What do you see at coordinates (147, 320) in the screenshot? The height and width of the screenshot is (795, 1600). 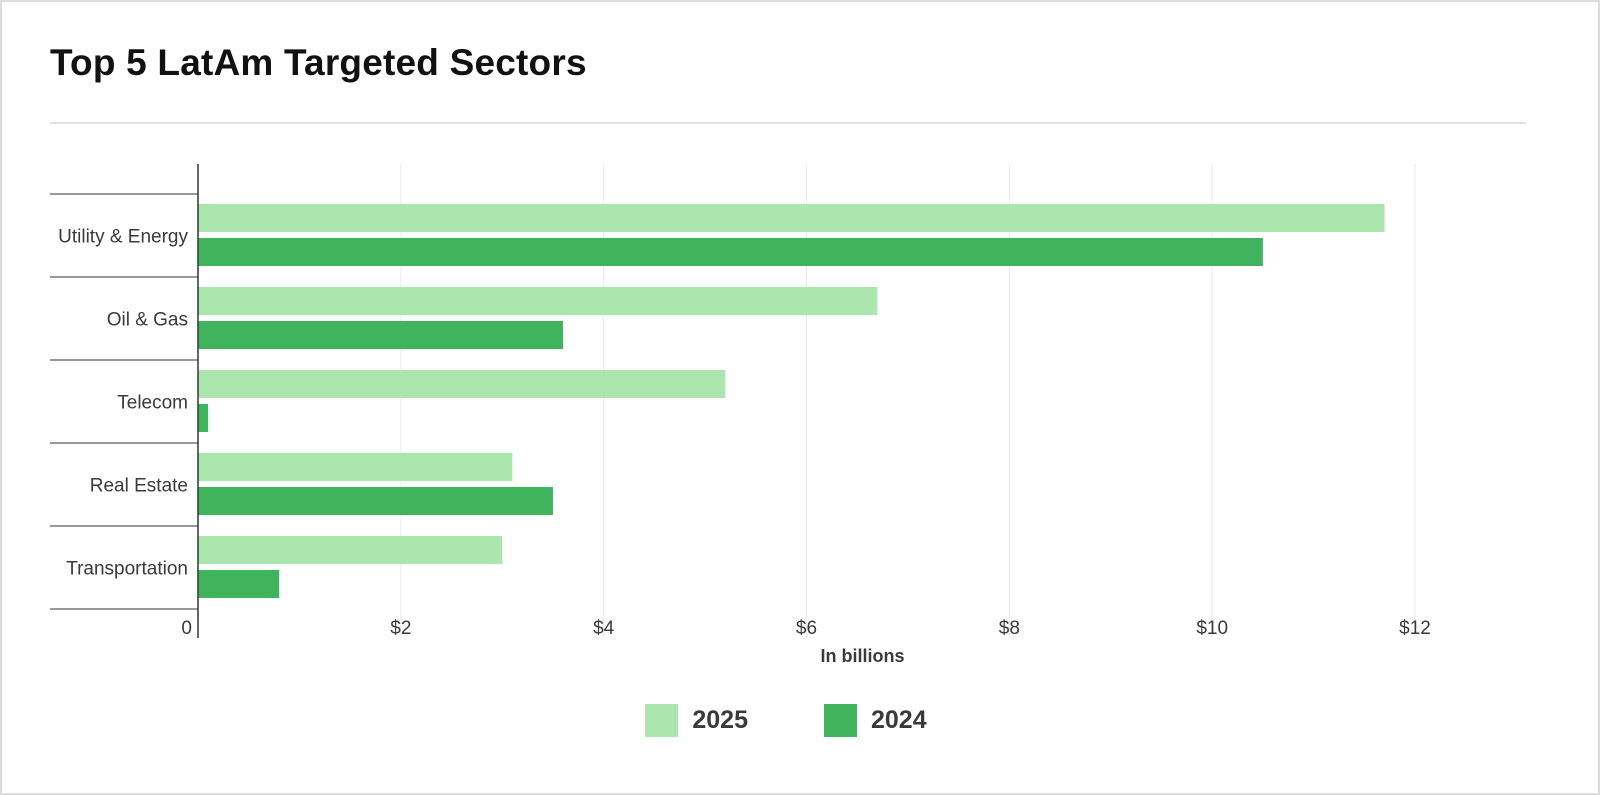 I see `category-label: Oil & Gas` at bounding box center [147, 320].